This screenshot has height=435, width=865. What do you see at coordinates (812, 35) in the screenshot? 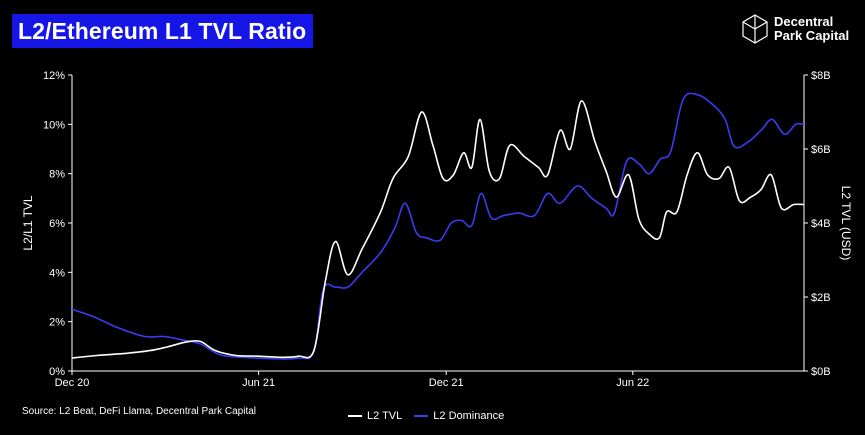
I see `logo-line-2: Park Capital` at bounding box center [812, 35].